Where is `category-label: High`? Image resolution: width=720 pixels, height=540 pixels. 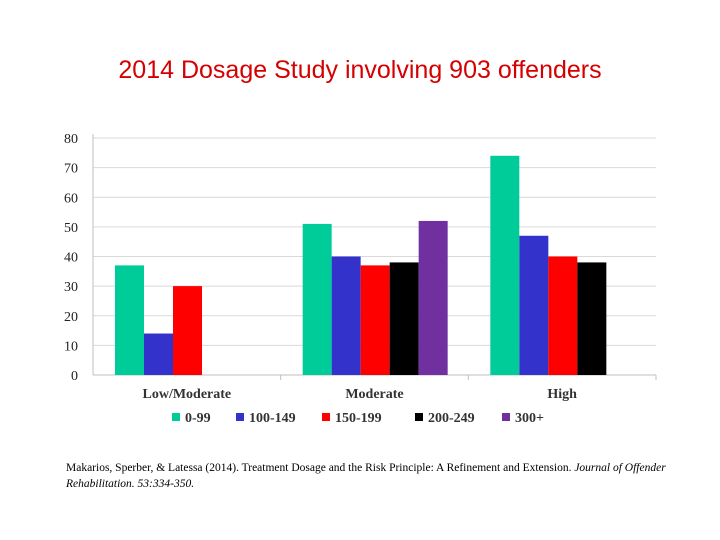 category-label: High is located at coordinates (562, 394).